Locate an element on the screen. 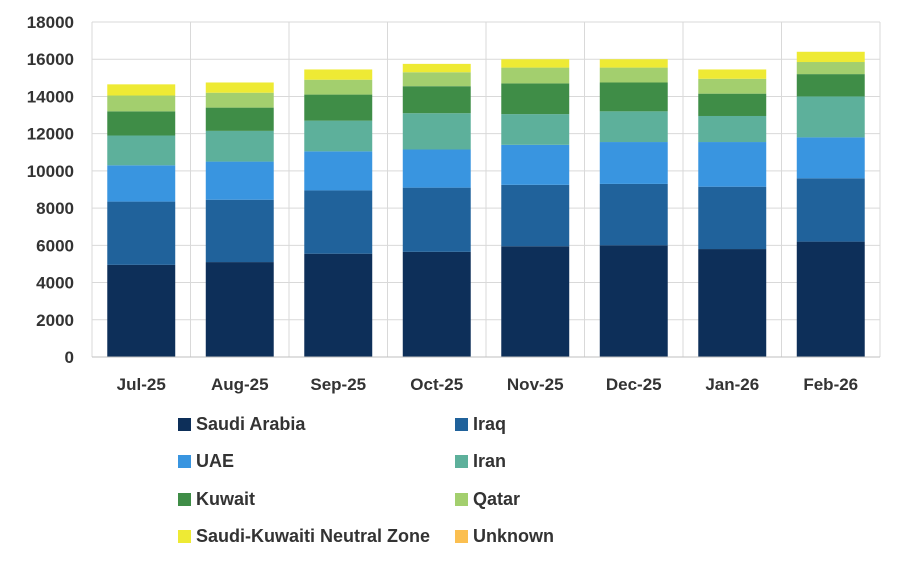  y-tick-label: 6000 is located at coordinates (55, 245).